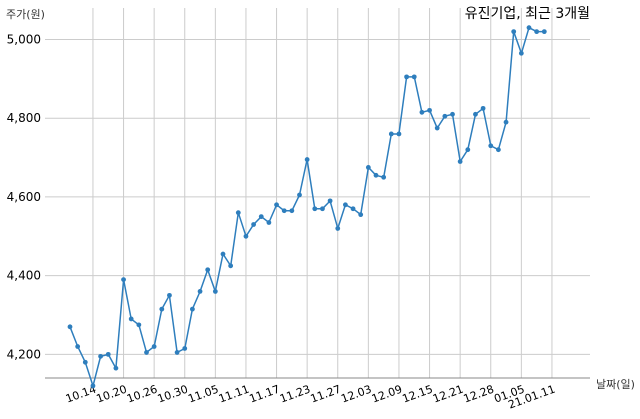 The image size is (640, 419). Describe the element at coordinates (479, 394) in the screenshot. I see `x-tick-label: 12.28` at that location.